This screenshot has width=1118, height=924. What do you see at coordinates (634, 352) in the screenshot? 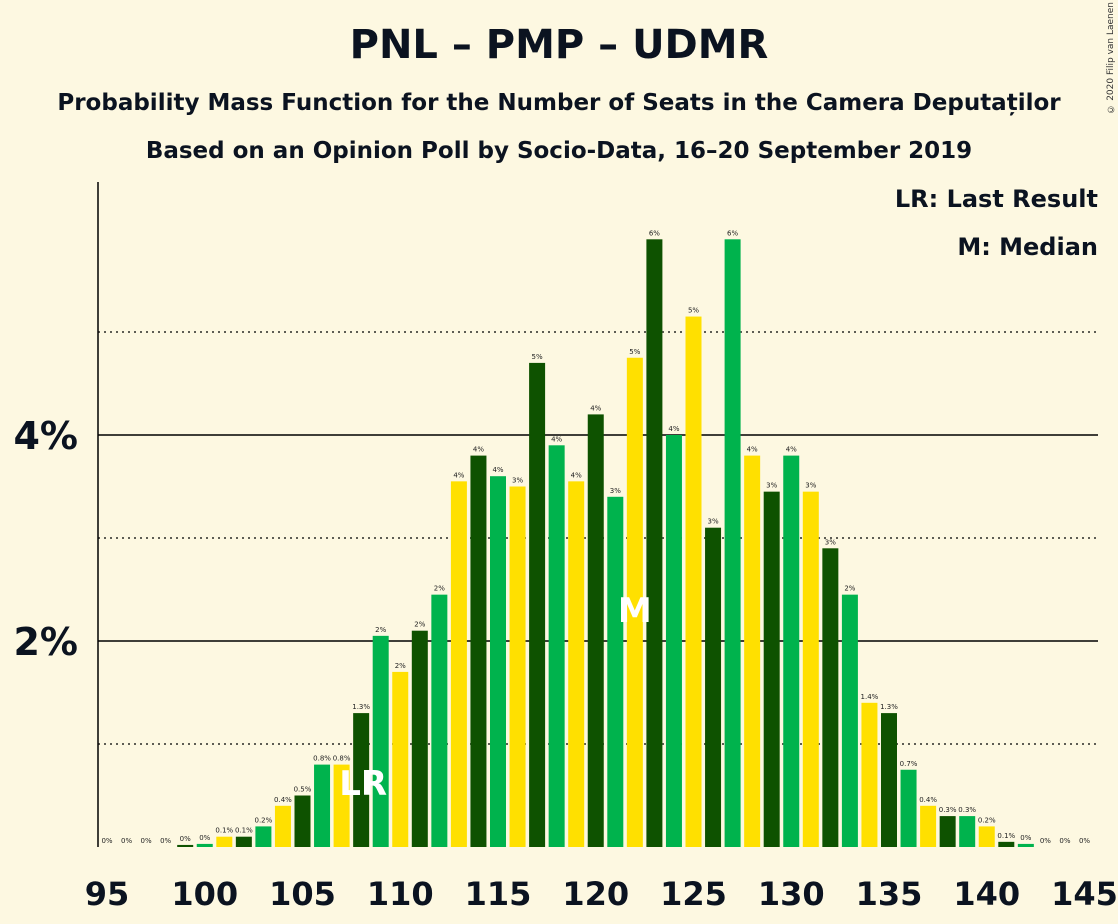
I see `data-label-seat-122: 5%` at bounding box center [634, 352].